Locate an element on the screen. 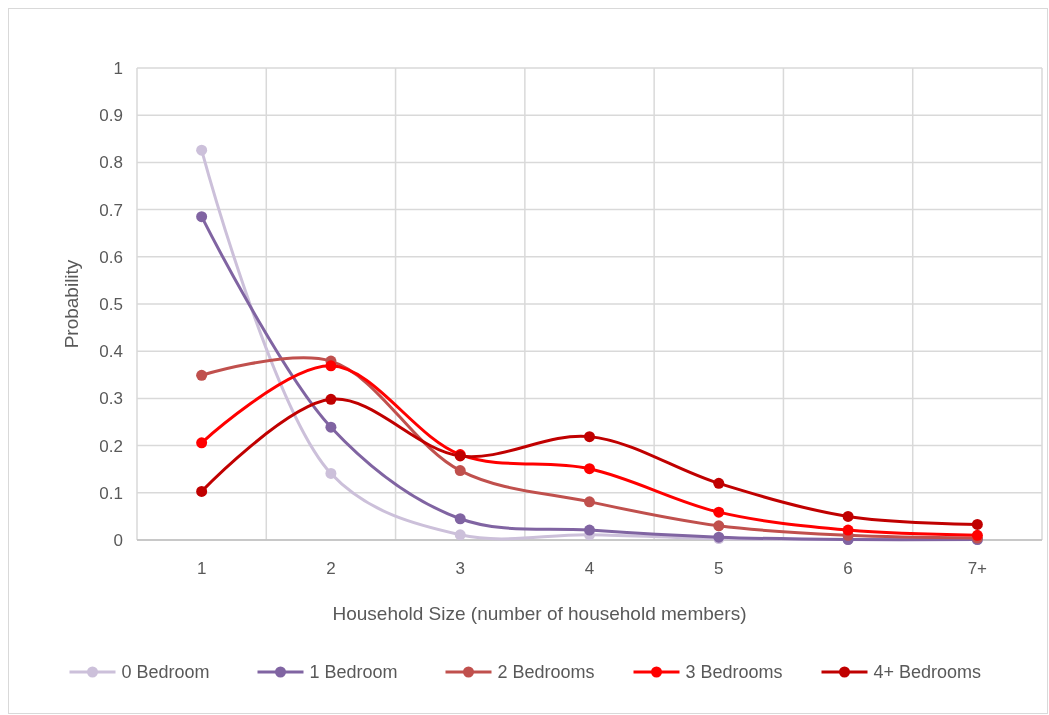 The width and height of the screenshot is (1049, 715). legend-label: 1 Bedroom is located at coordinates (353, 672).